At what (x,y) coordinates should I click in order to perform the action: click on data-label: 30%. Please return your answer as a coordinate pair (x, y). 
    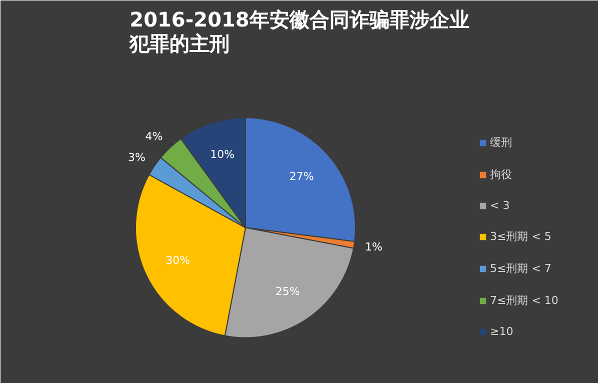
    Looking at the image, I should click on (178, 261).